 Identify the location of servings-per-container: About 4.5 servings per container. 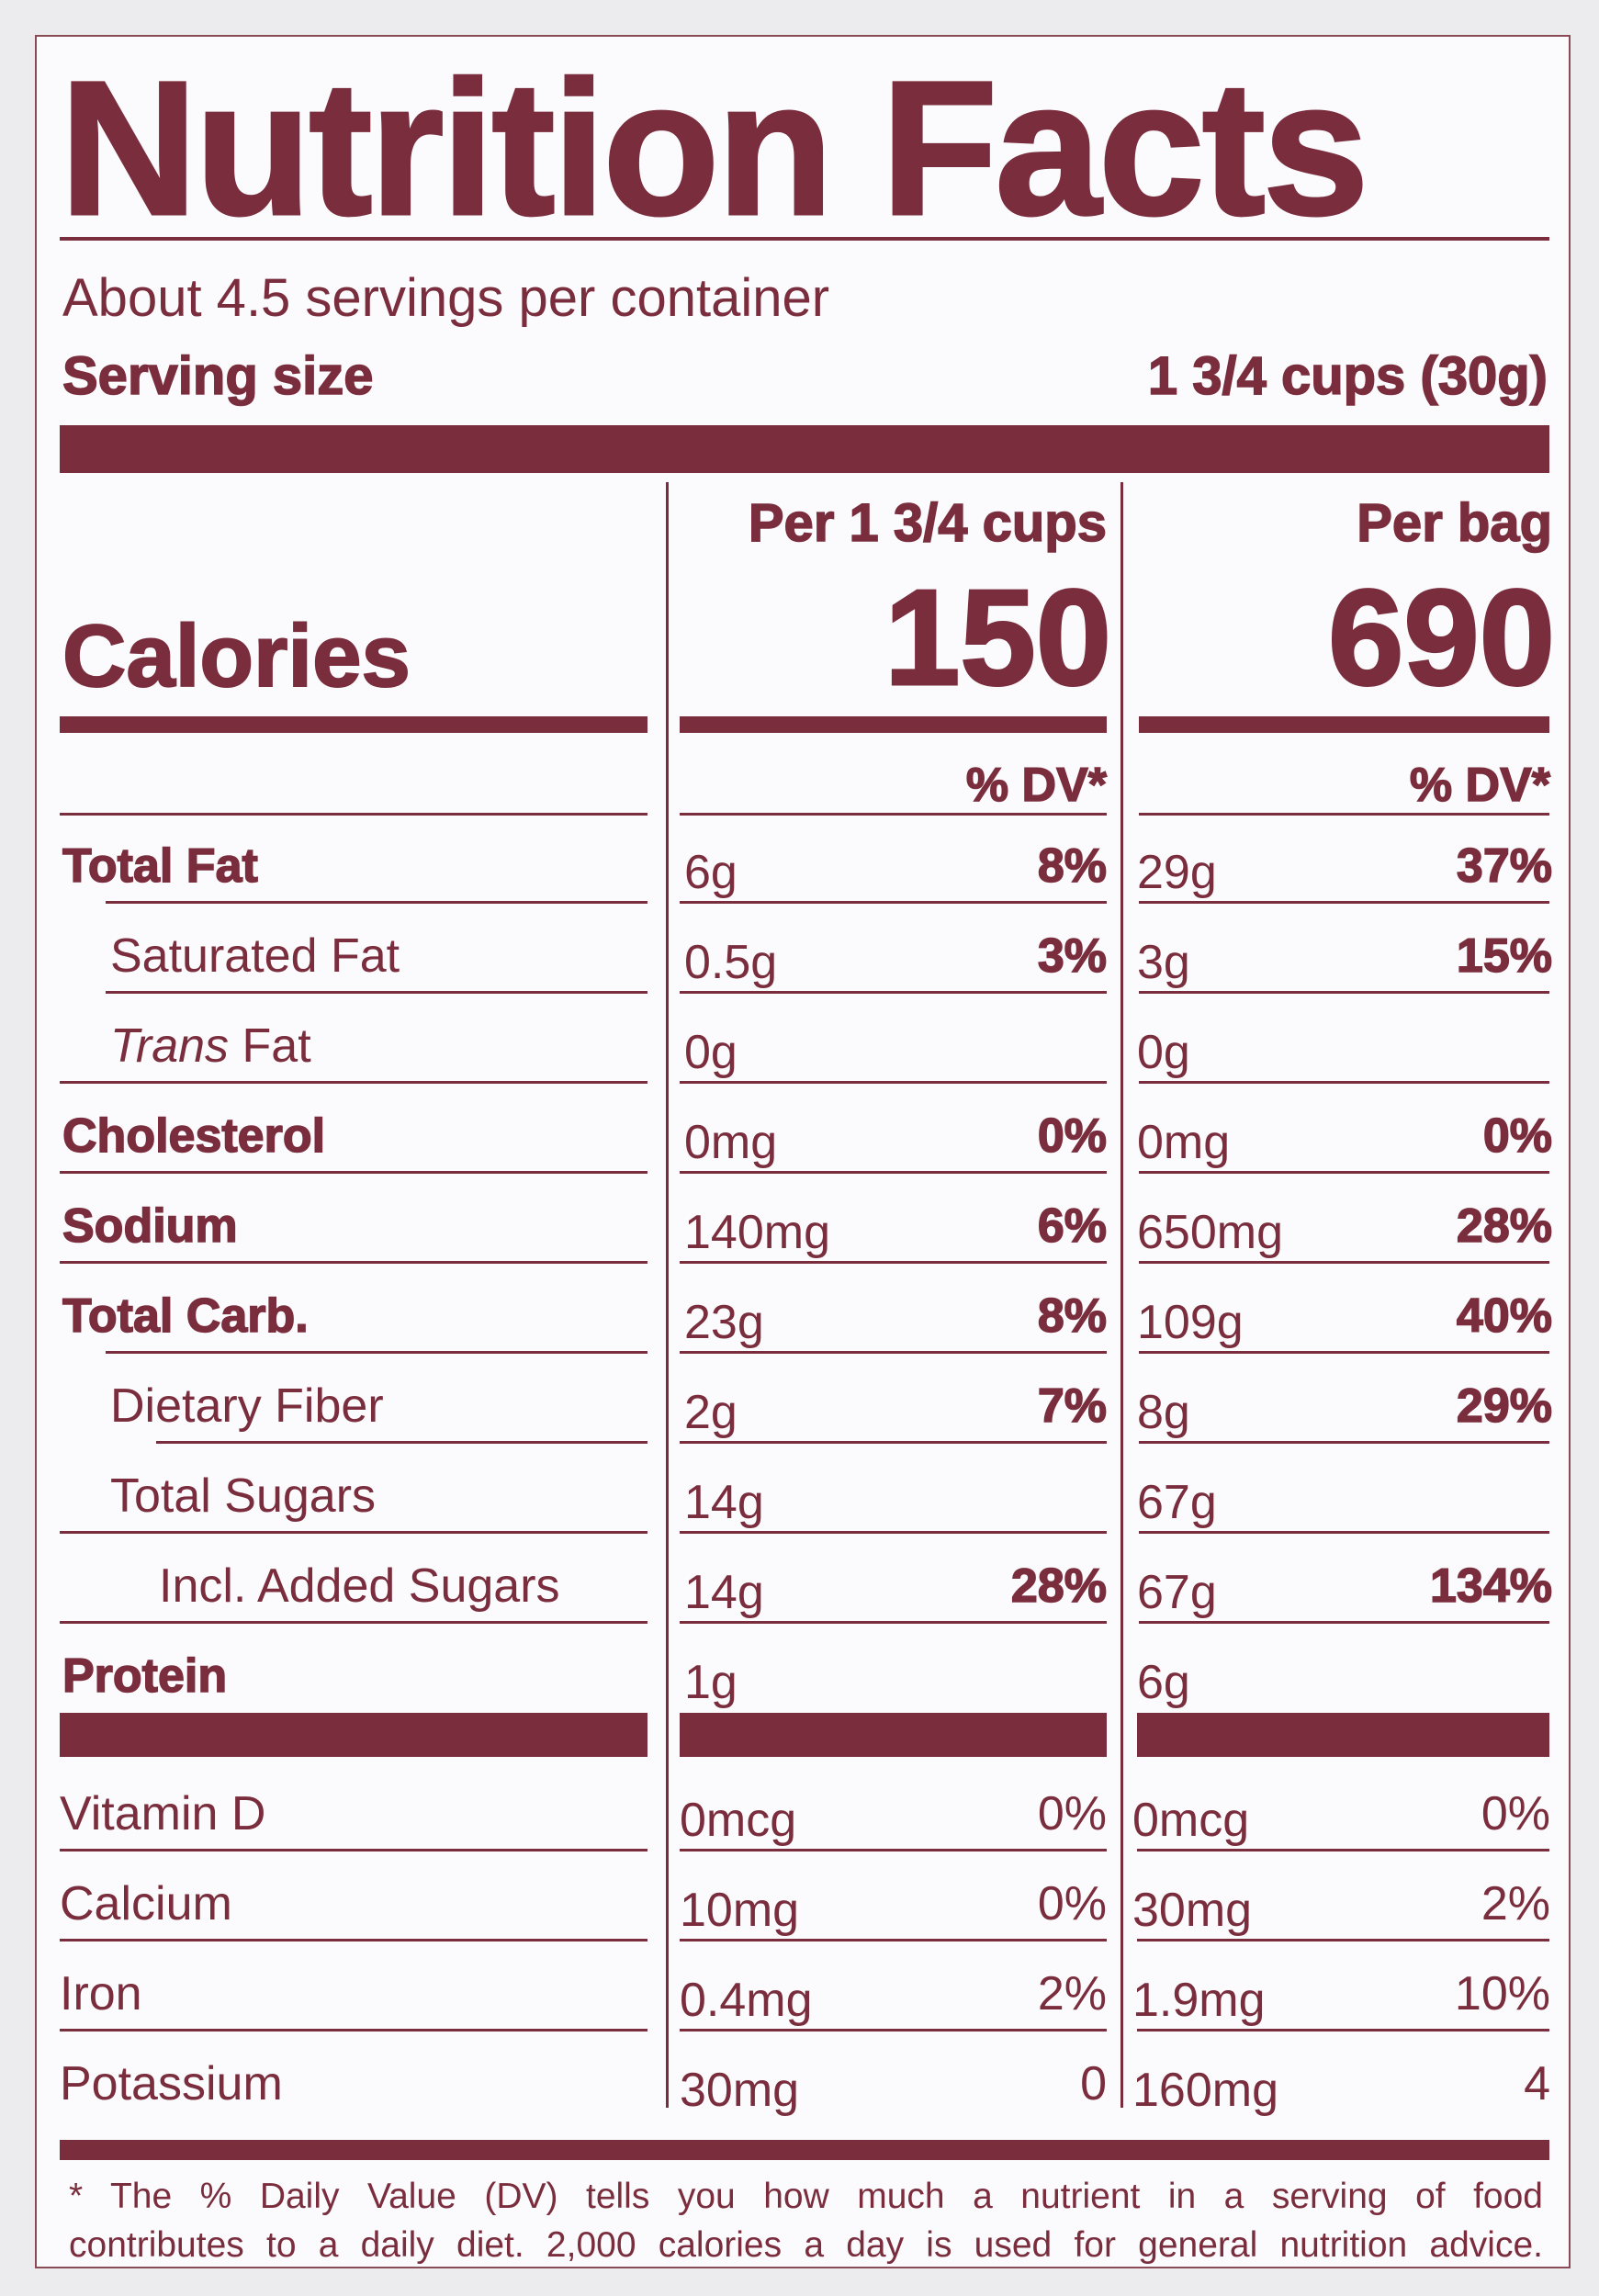
(446, 298).